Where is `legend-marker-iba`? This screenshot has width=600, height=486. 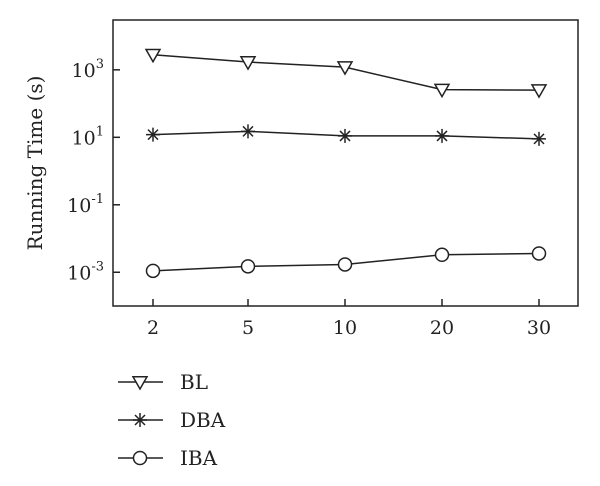
legend-marker-iba is located at coordinates (140, 458).